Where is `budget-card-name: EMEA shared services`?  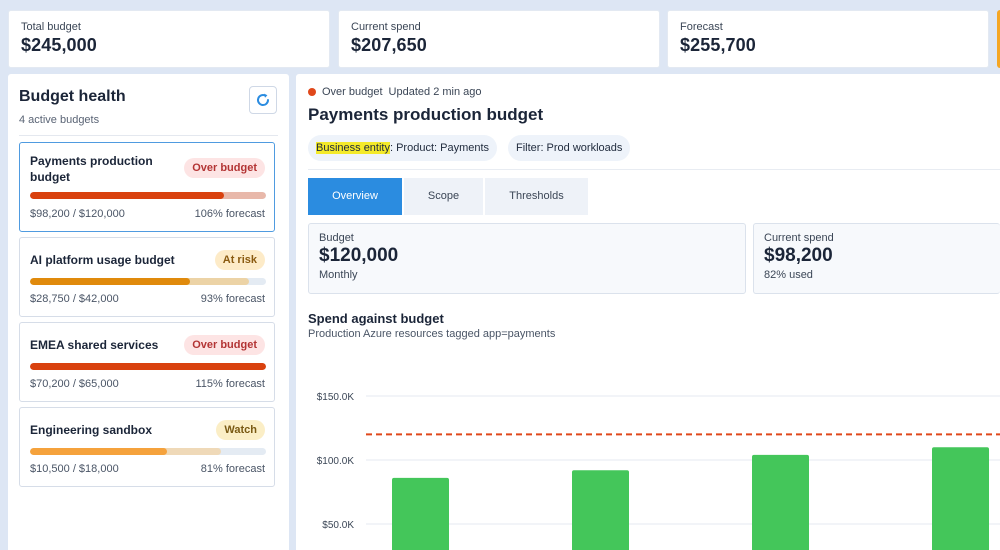 budget-card-name: EMEA shared services is located at coordinates (94, 345).